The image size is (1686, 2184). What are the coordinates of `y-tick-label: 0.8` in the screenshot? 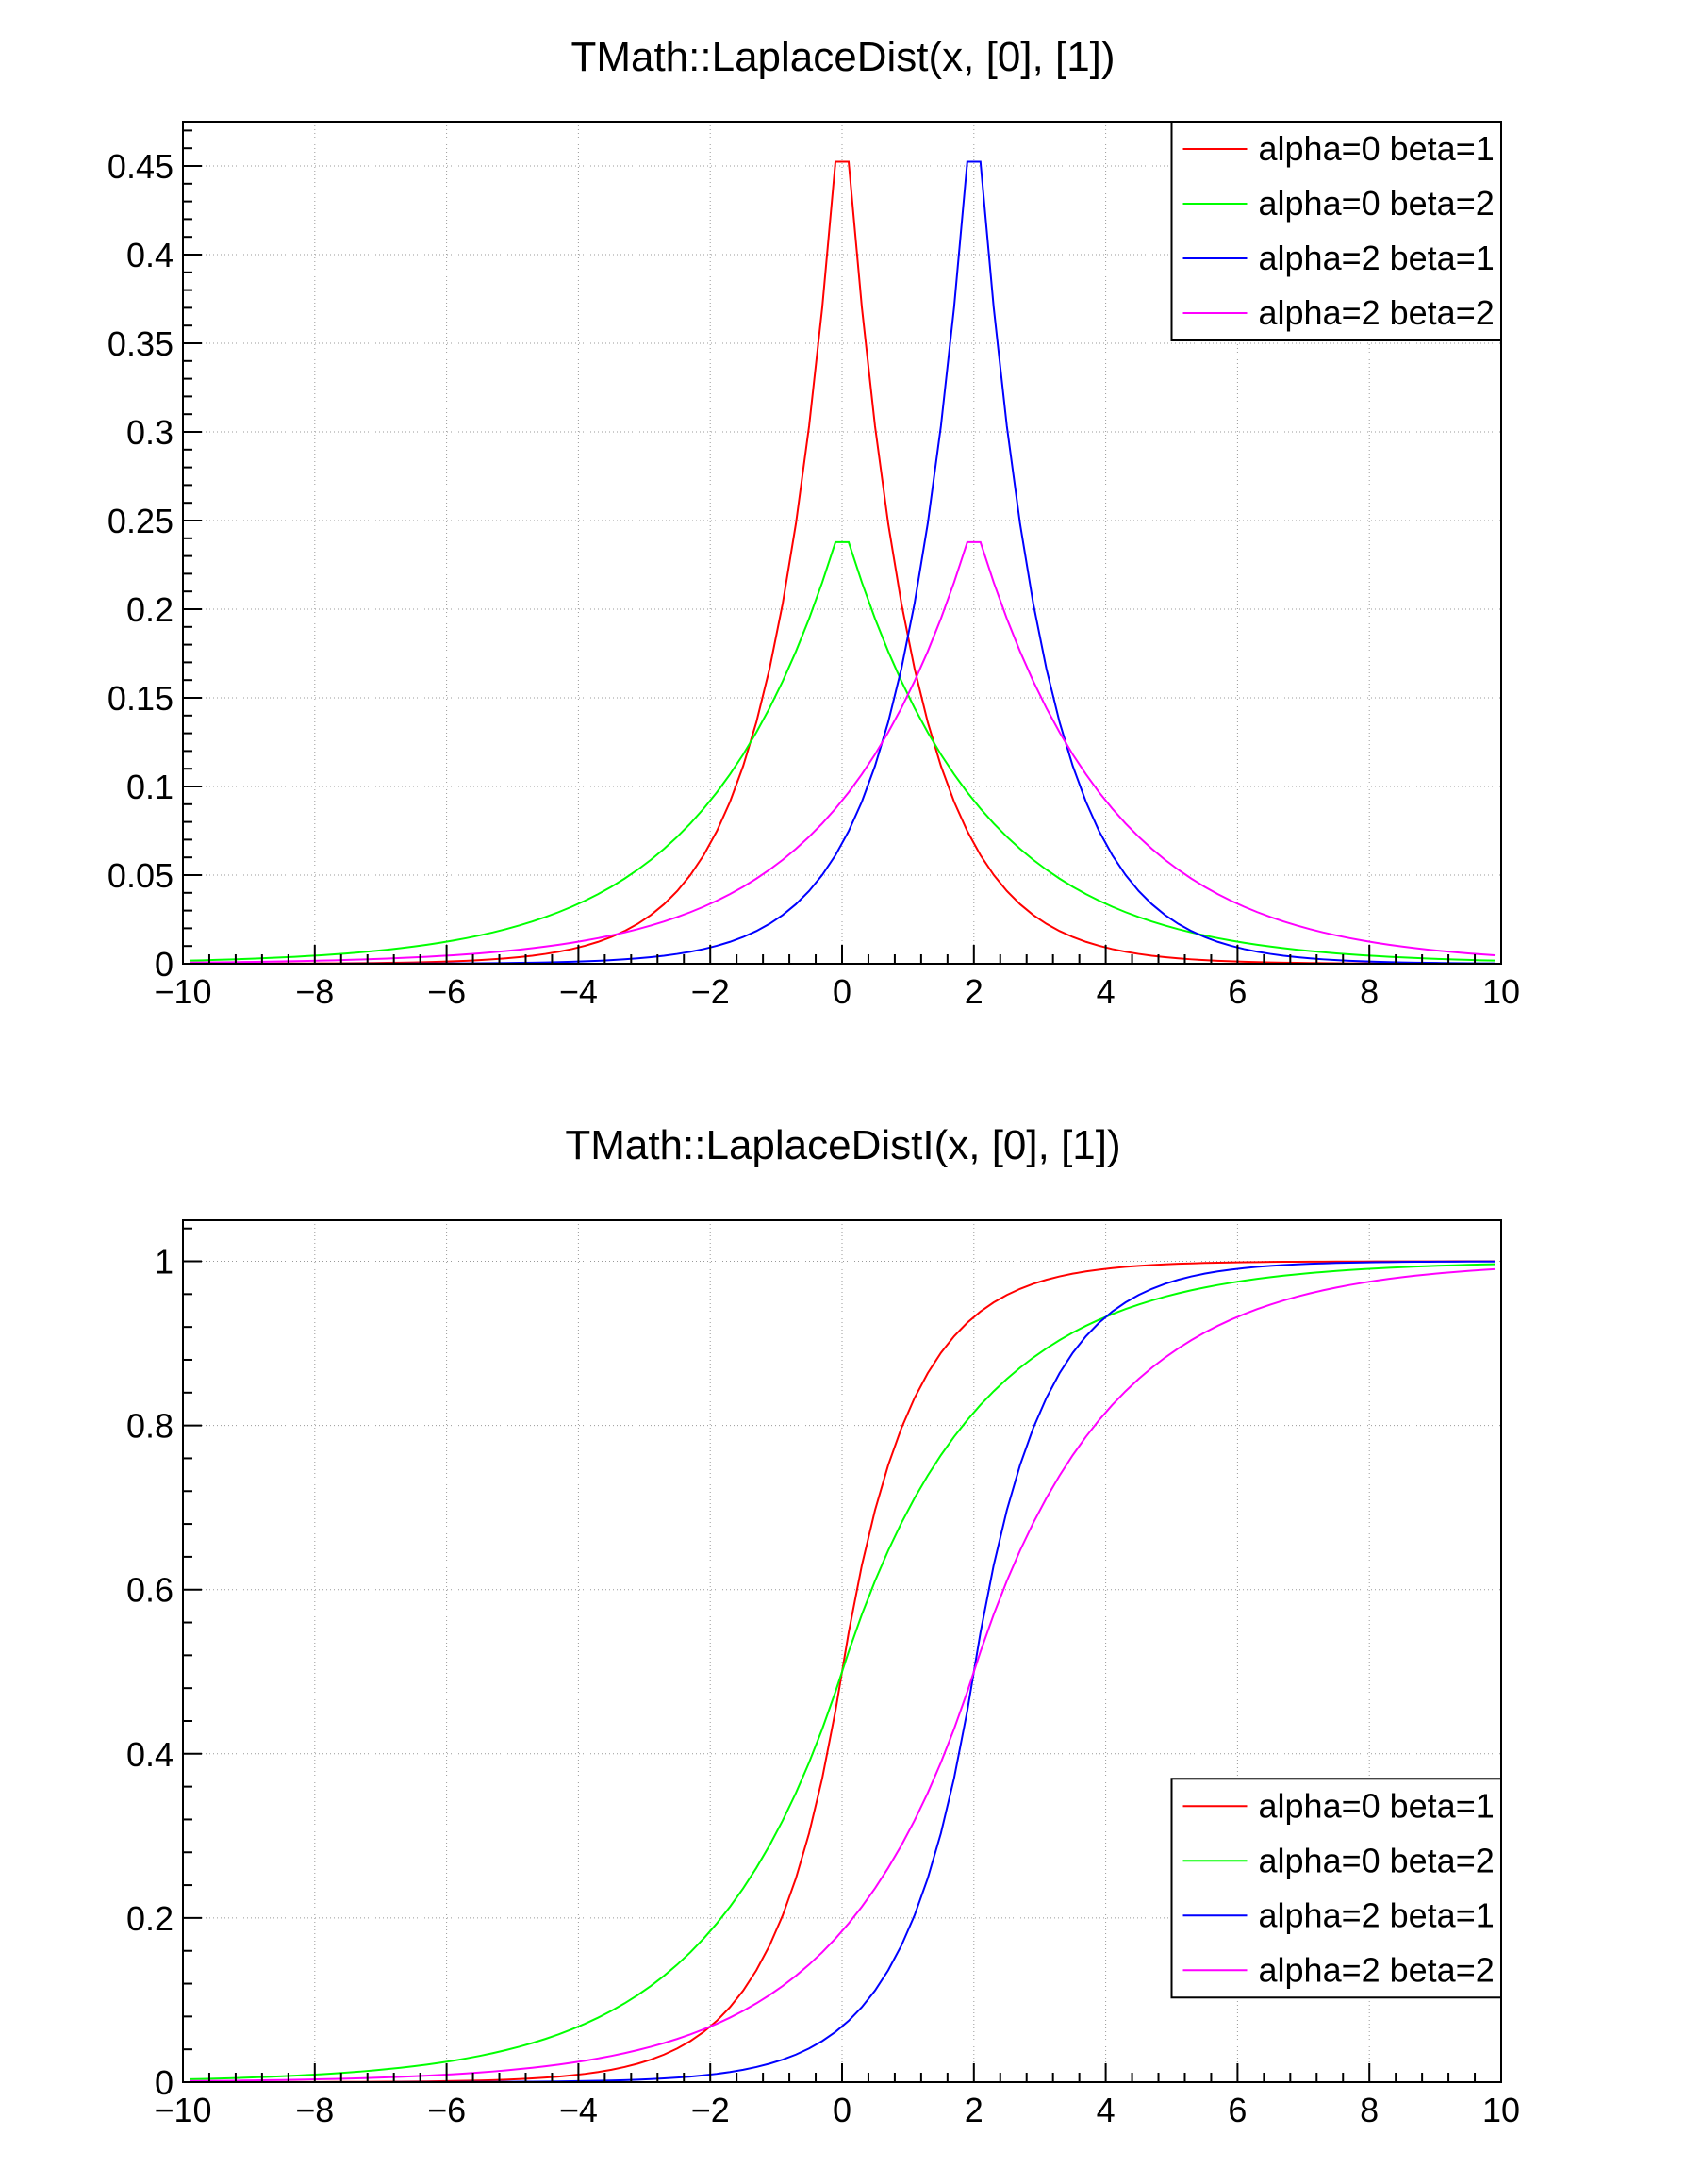 It's located at (150, 1426).